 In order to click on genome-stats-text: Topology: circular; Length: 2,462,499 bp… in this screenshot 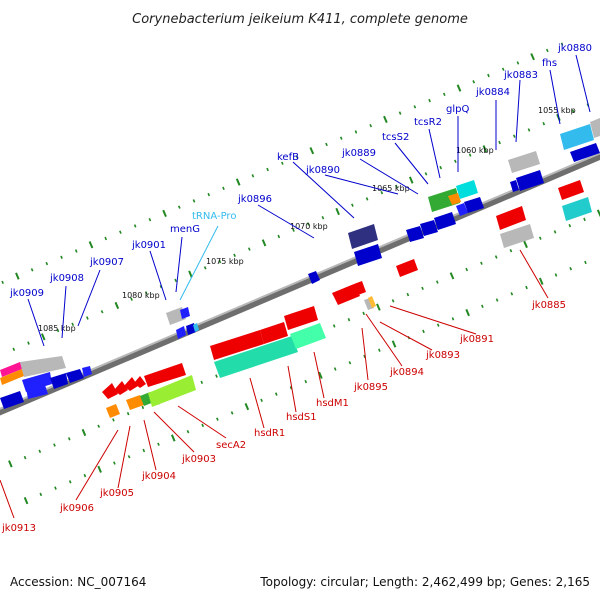, I will do `click(424, 582)`.